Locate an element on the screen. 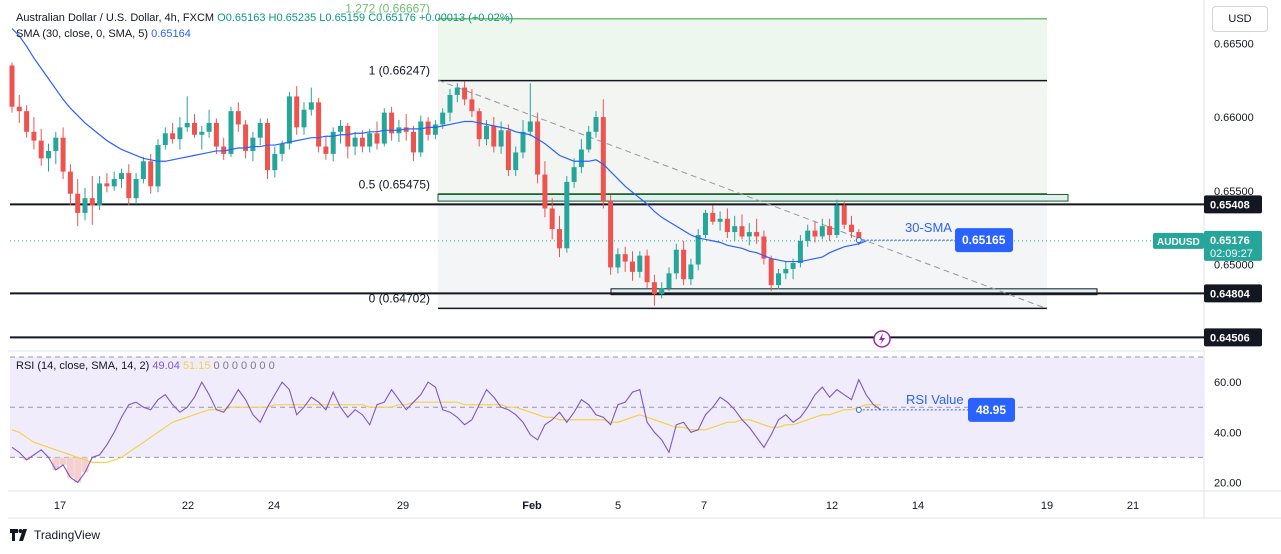  rsi-axis-tick: 20.00 is located at coordinates (1228, 483).